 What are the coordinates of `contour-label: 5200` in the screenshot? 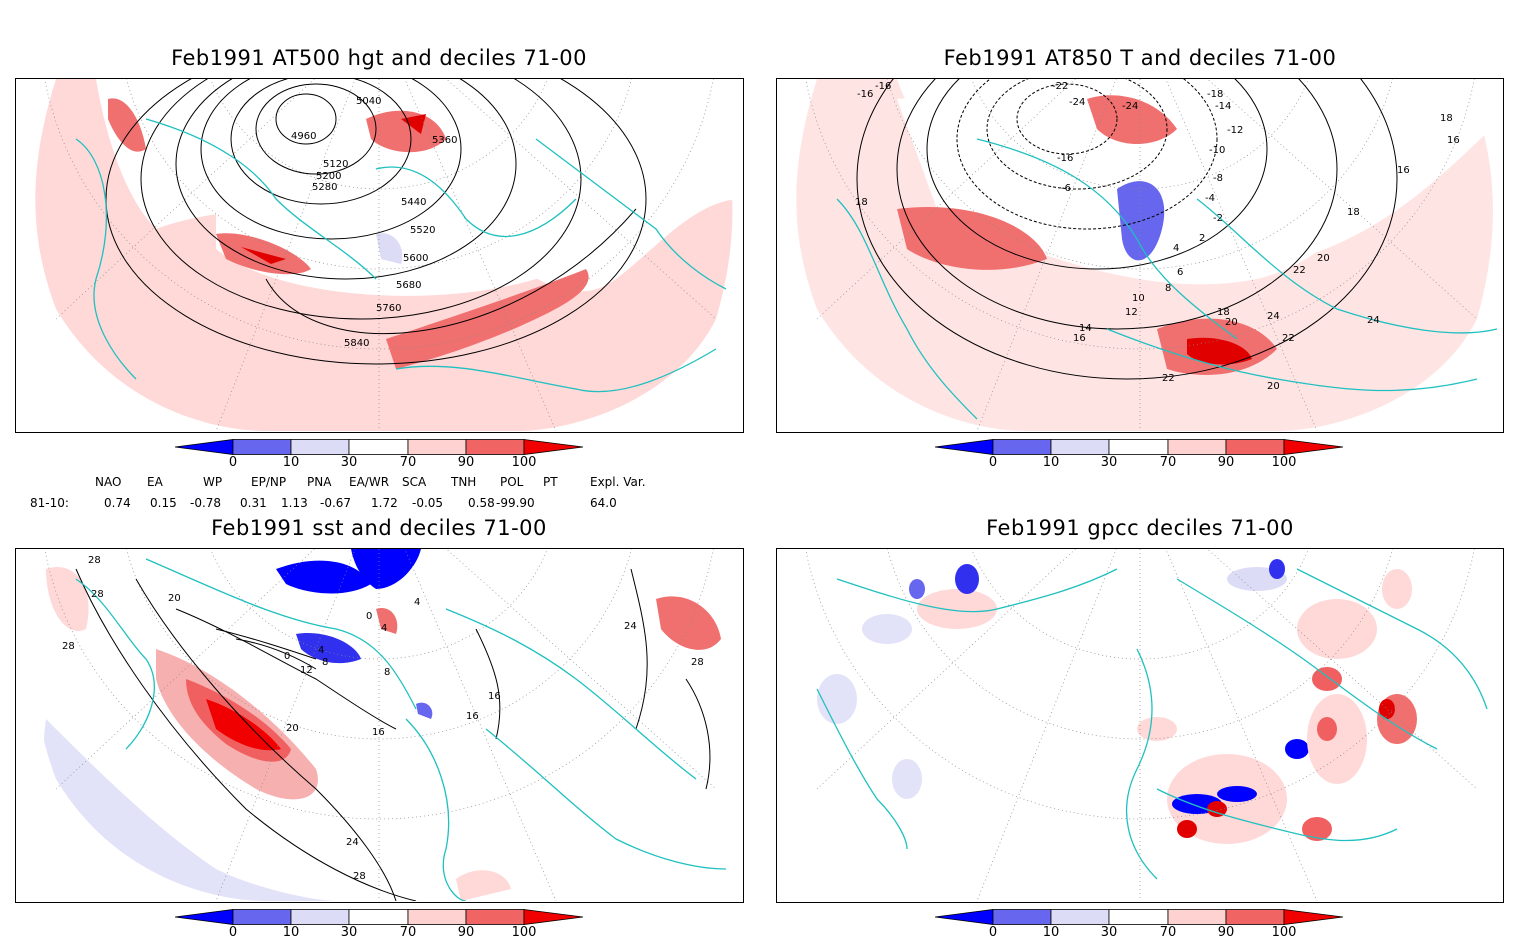 It's located at (328, 176).